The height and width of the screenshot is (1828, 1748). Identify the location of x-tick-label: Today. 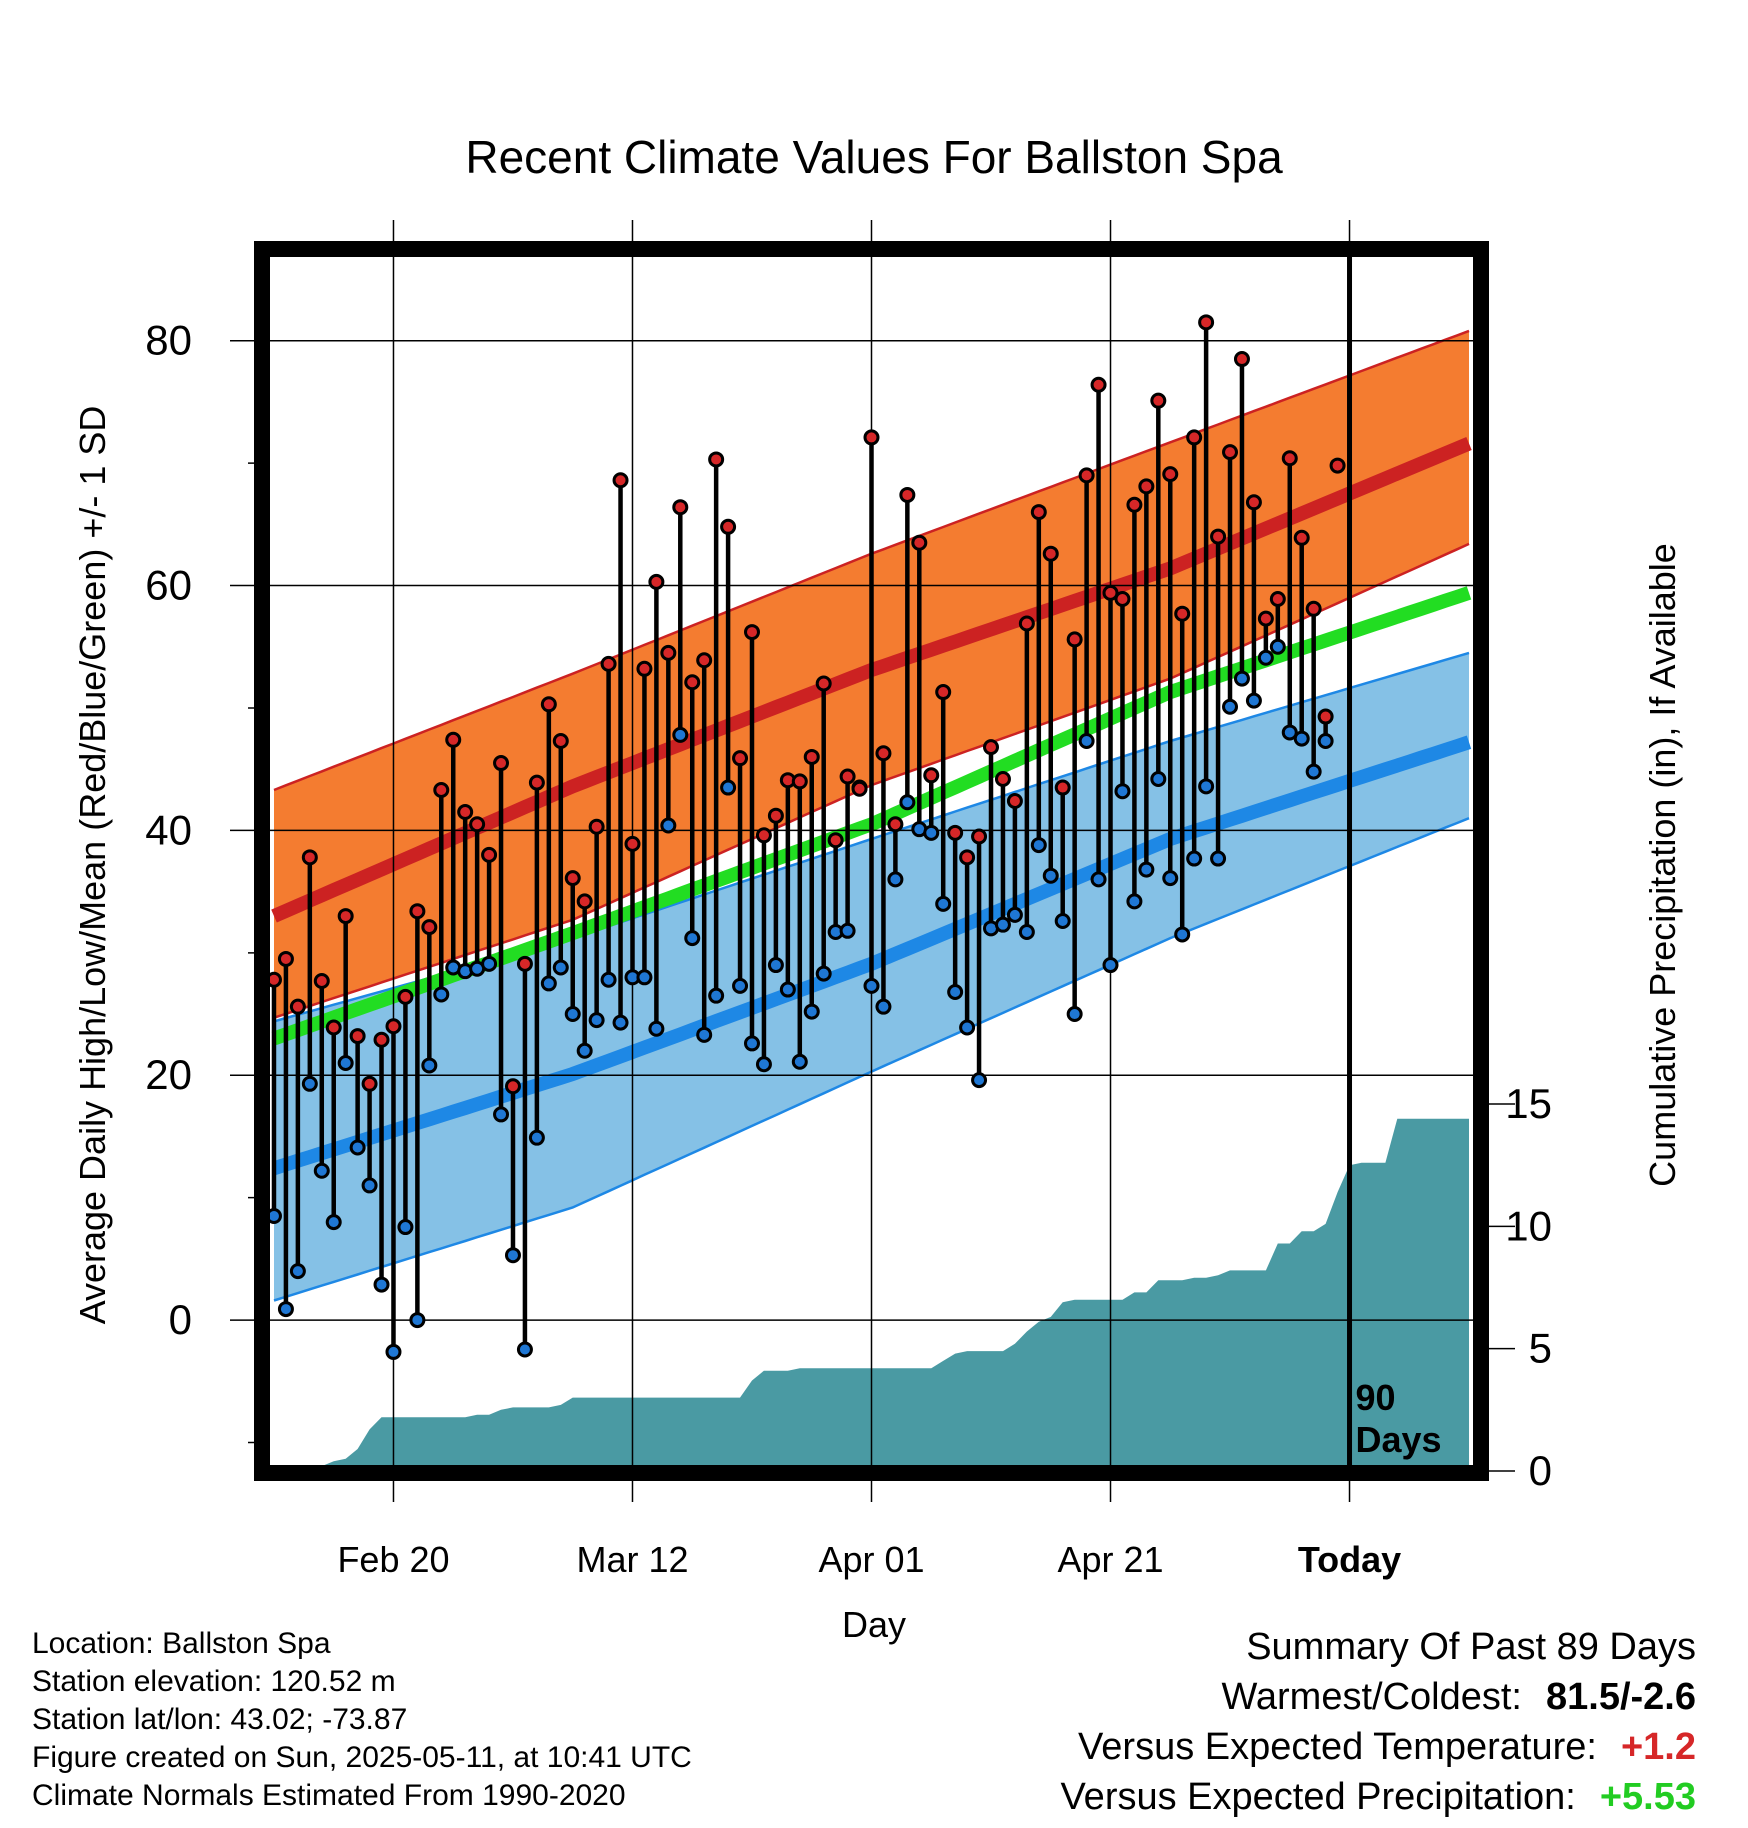
(1349, 1559).